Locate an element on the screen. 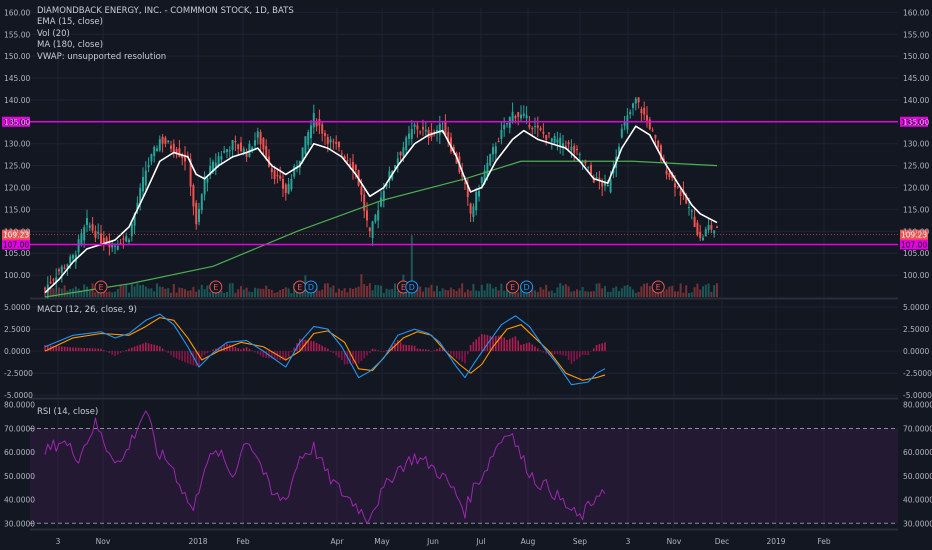  event-marker-label: E is located at coordinates (512, 287).